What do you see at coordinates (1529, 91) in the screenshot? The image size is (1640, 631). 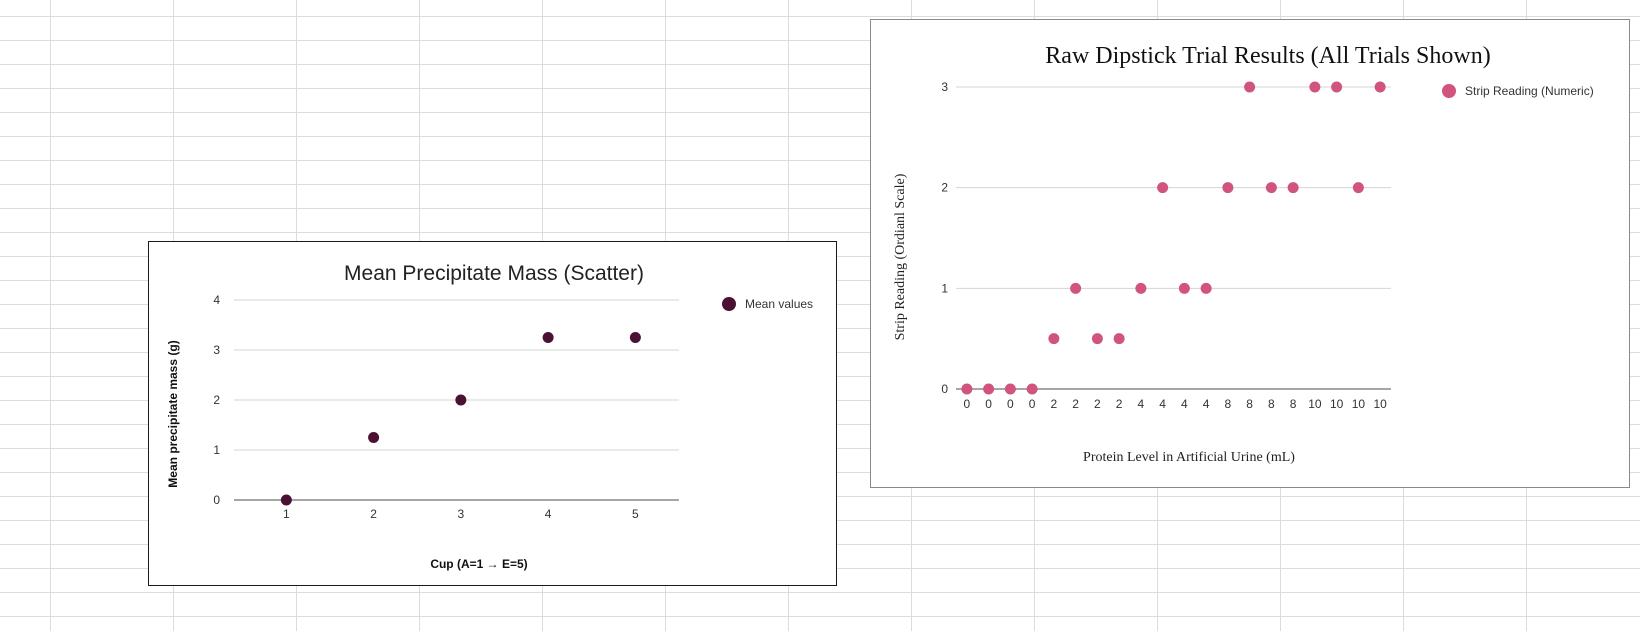 I see `legend-label: Strip Reading (Numeric)` at bounding box center [1529, 91].